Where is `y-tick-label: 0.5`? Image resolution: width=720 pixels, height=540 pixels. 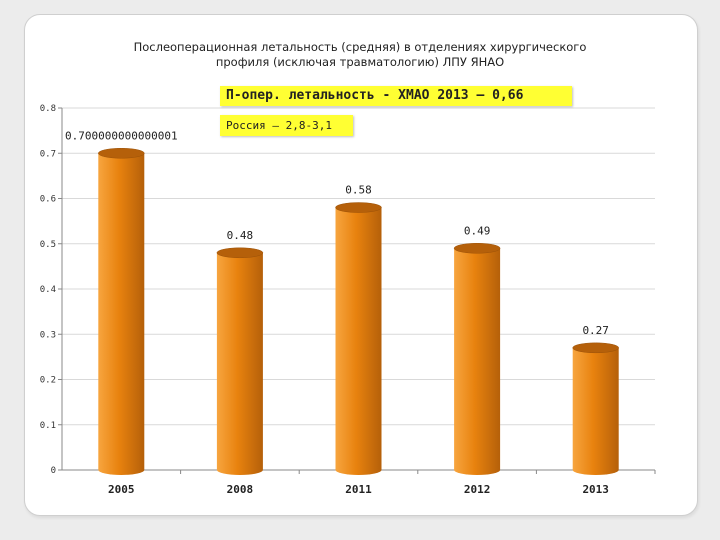
y-tick-label: 0.5 is located at coordinates (48, 245).